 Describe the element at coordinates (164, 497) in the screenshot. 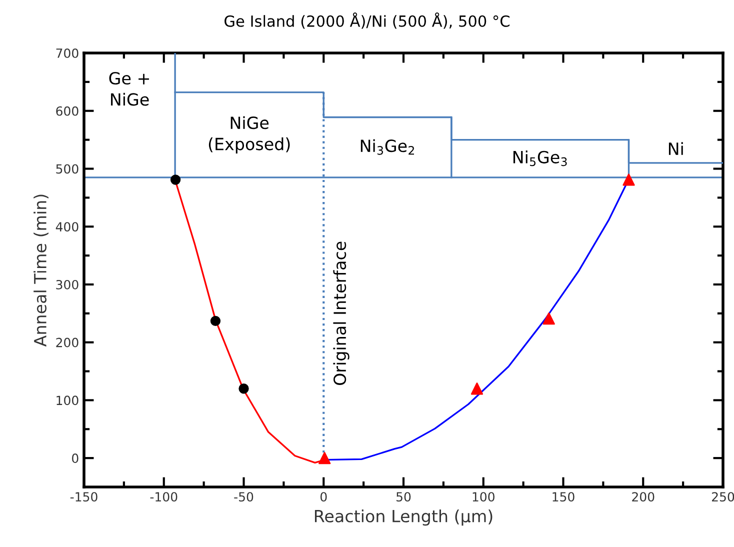

I see `x-tick-label: -100` at that location.